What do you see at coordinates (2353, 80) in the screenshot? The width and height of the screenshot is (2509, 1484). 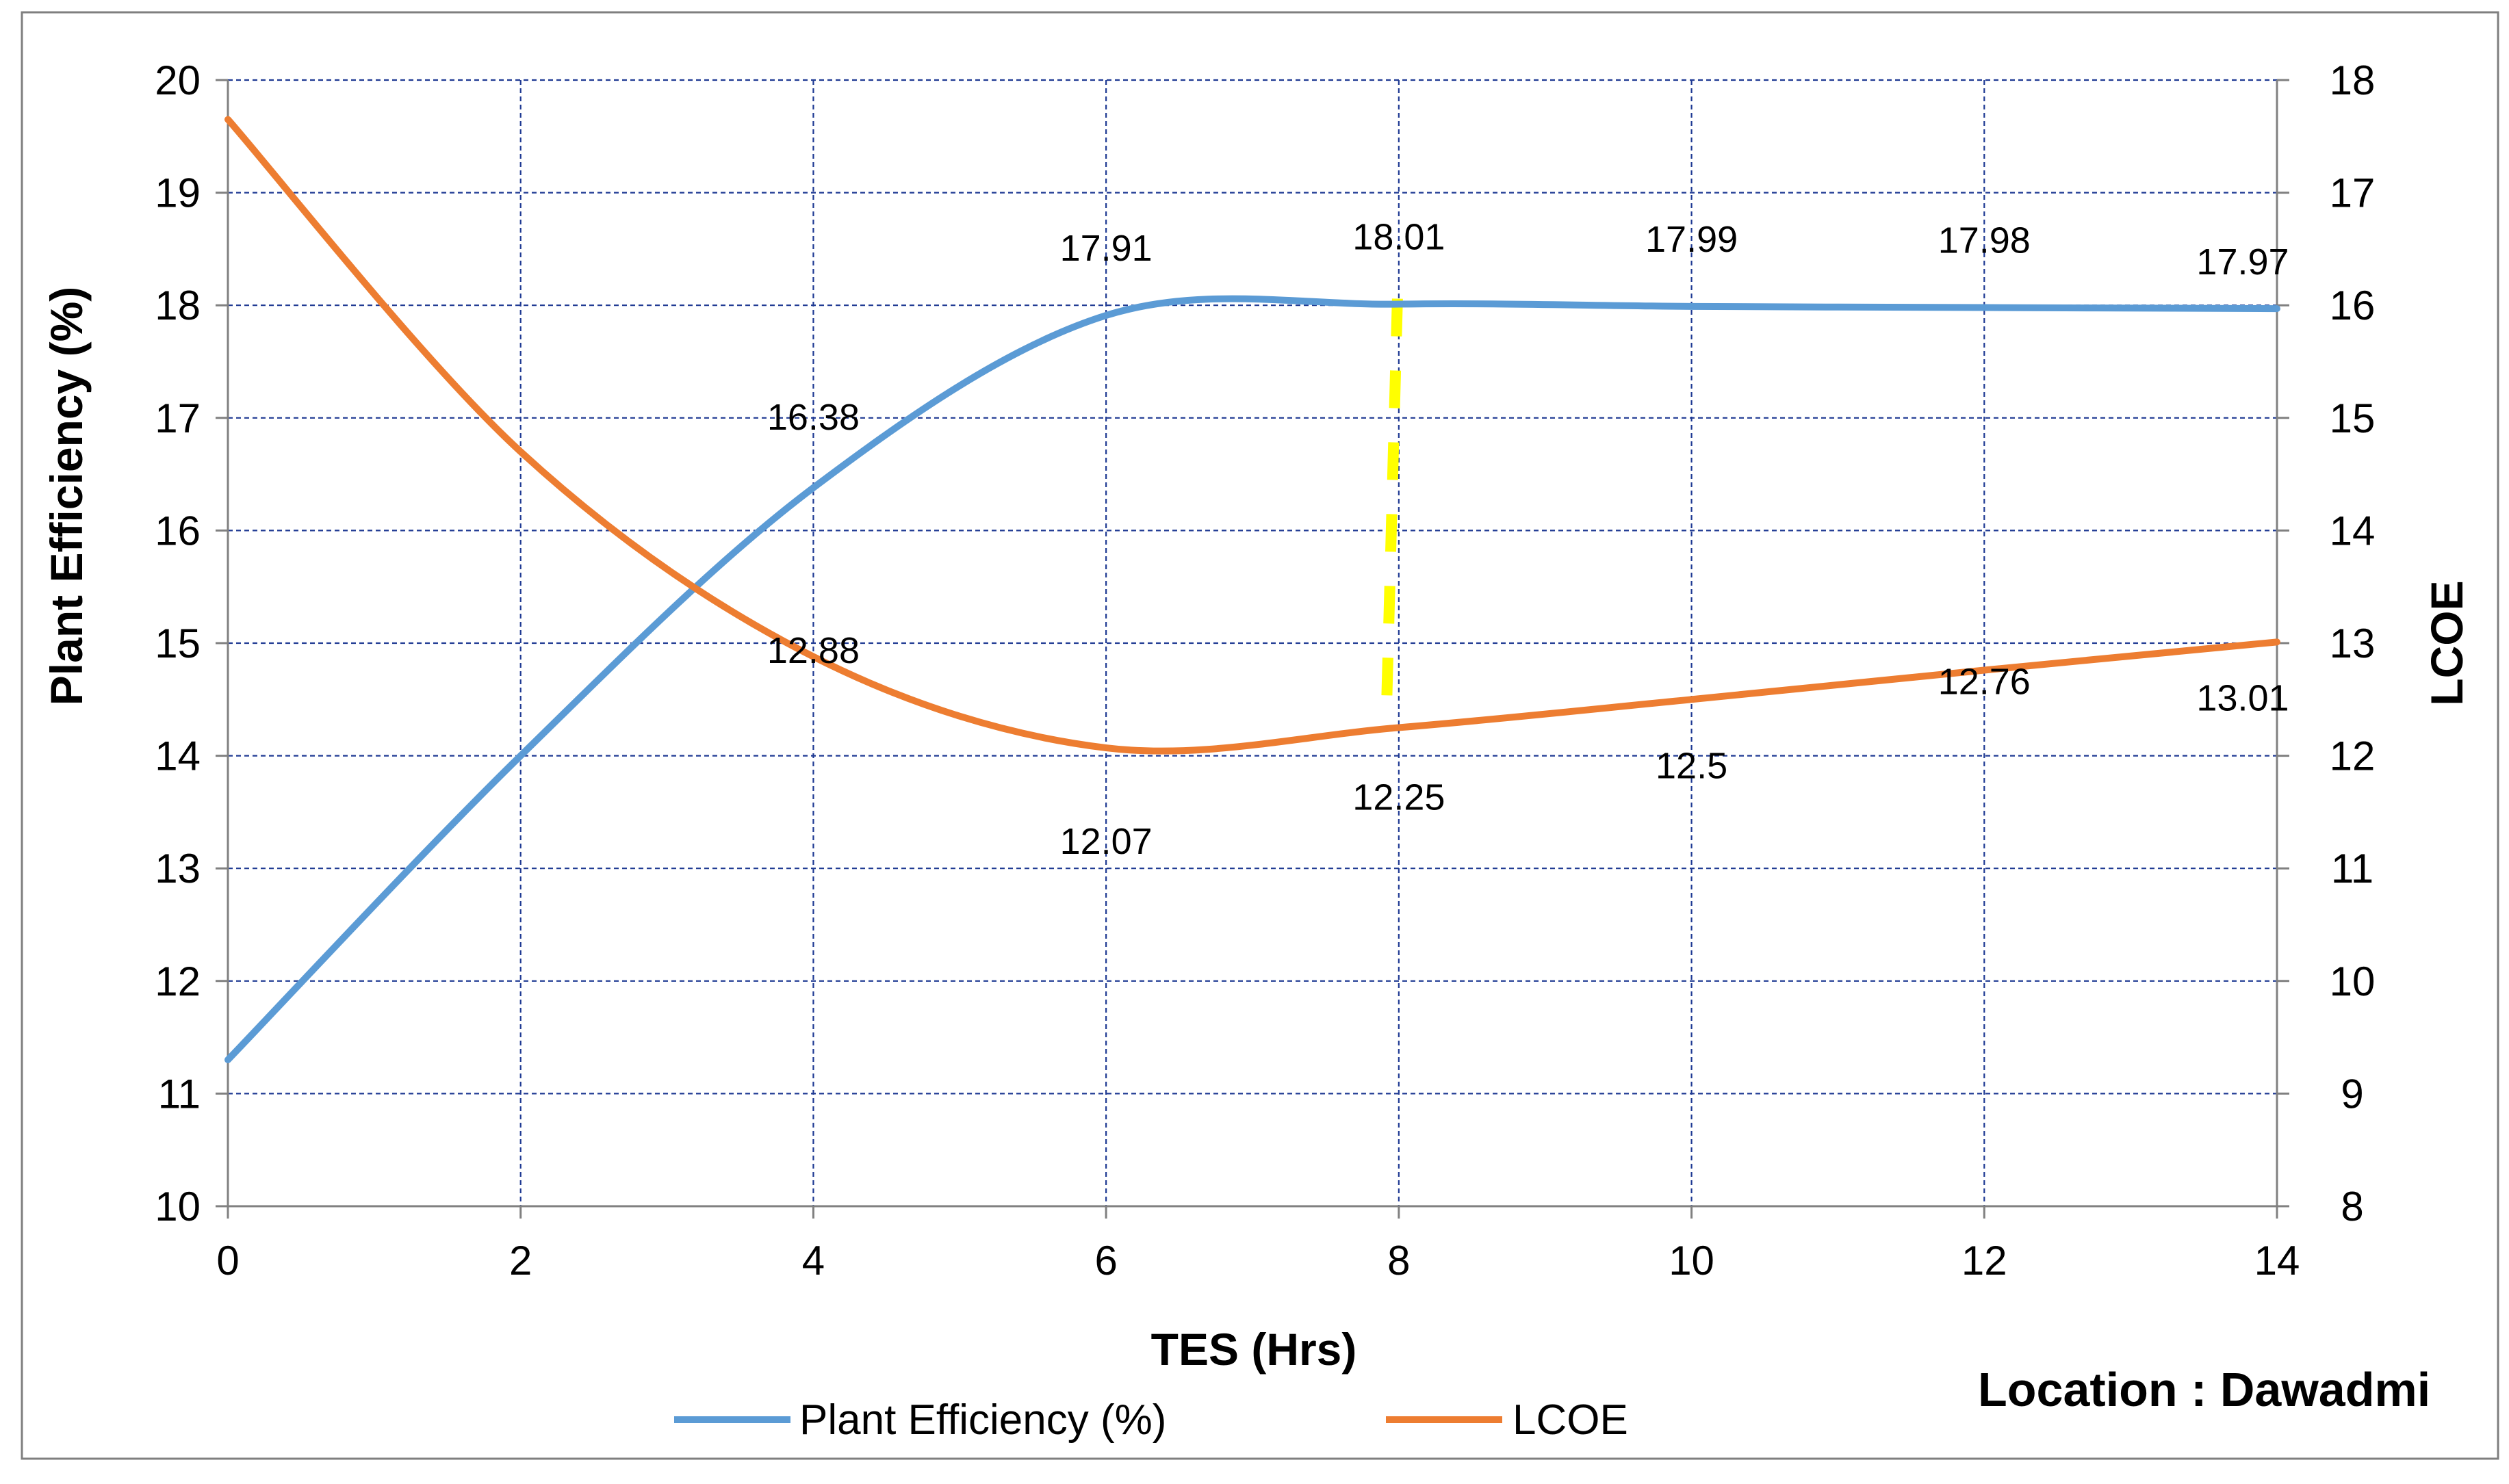 I see `y2-tick-label: 18` at bounding box center [2353, 80].